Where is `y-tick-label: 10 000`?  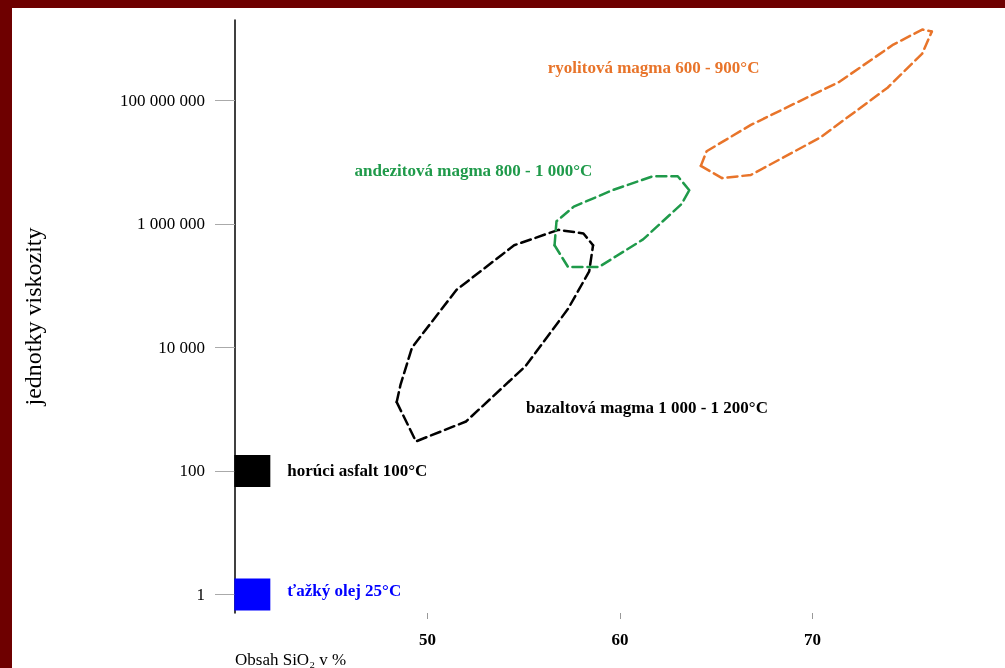
y-tick-label: 10 000 is located at coordinates (181, 347).